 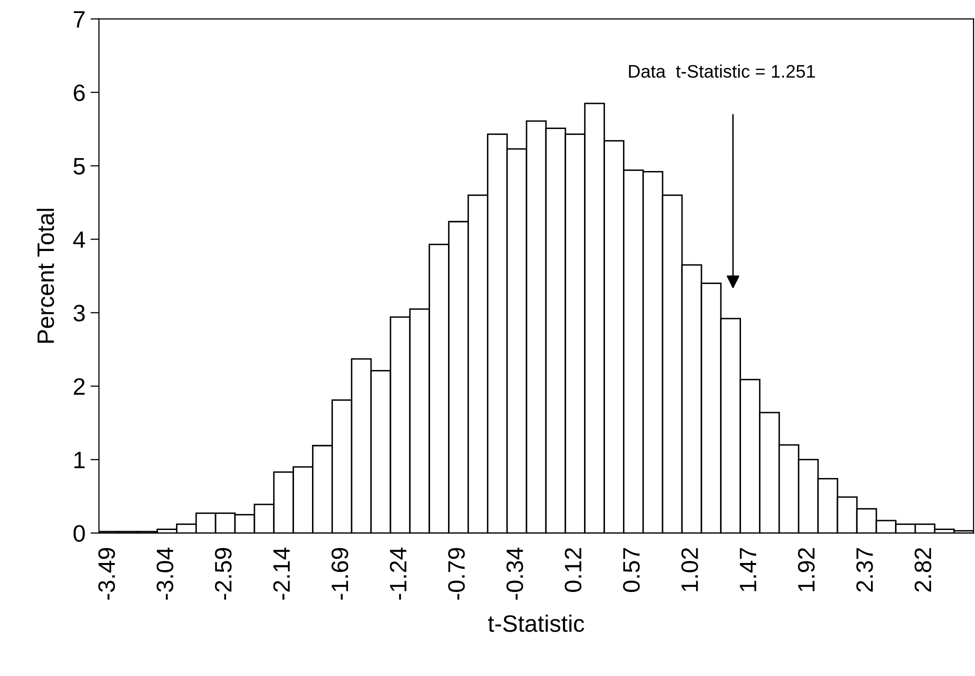 I want to click on x-tick-label: -1.24, so click(x=398, y=574).